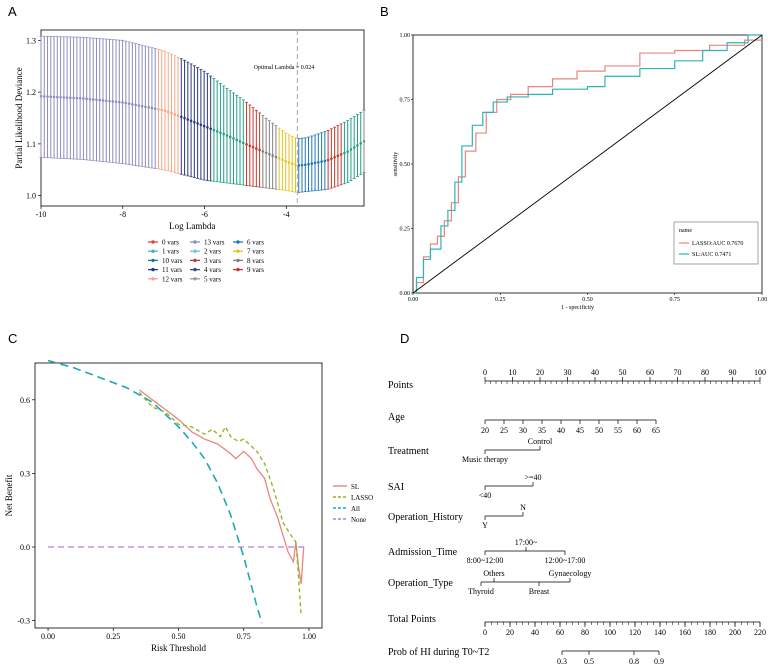 The image size is (768, 671). I want to click on nomogram-tick-label: 70, so click(678, 372).